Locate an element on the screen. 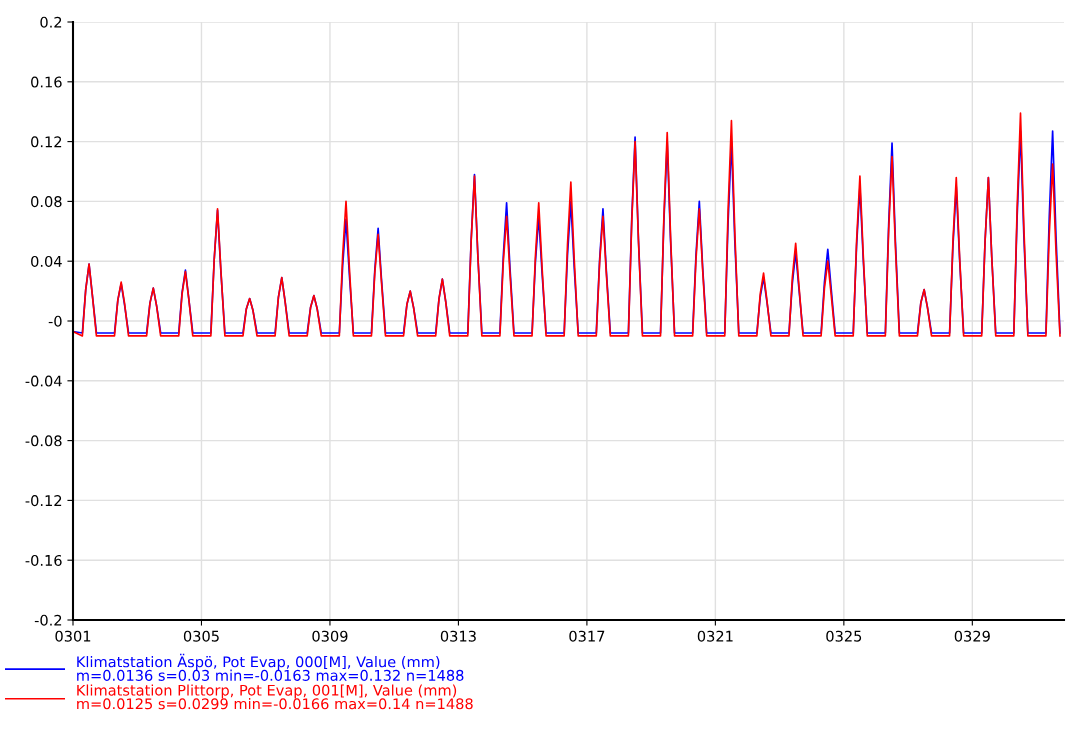  y-tick-label: -0.08 is located at coordinates (43, 441).